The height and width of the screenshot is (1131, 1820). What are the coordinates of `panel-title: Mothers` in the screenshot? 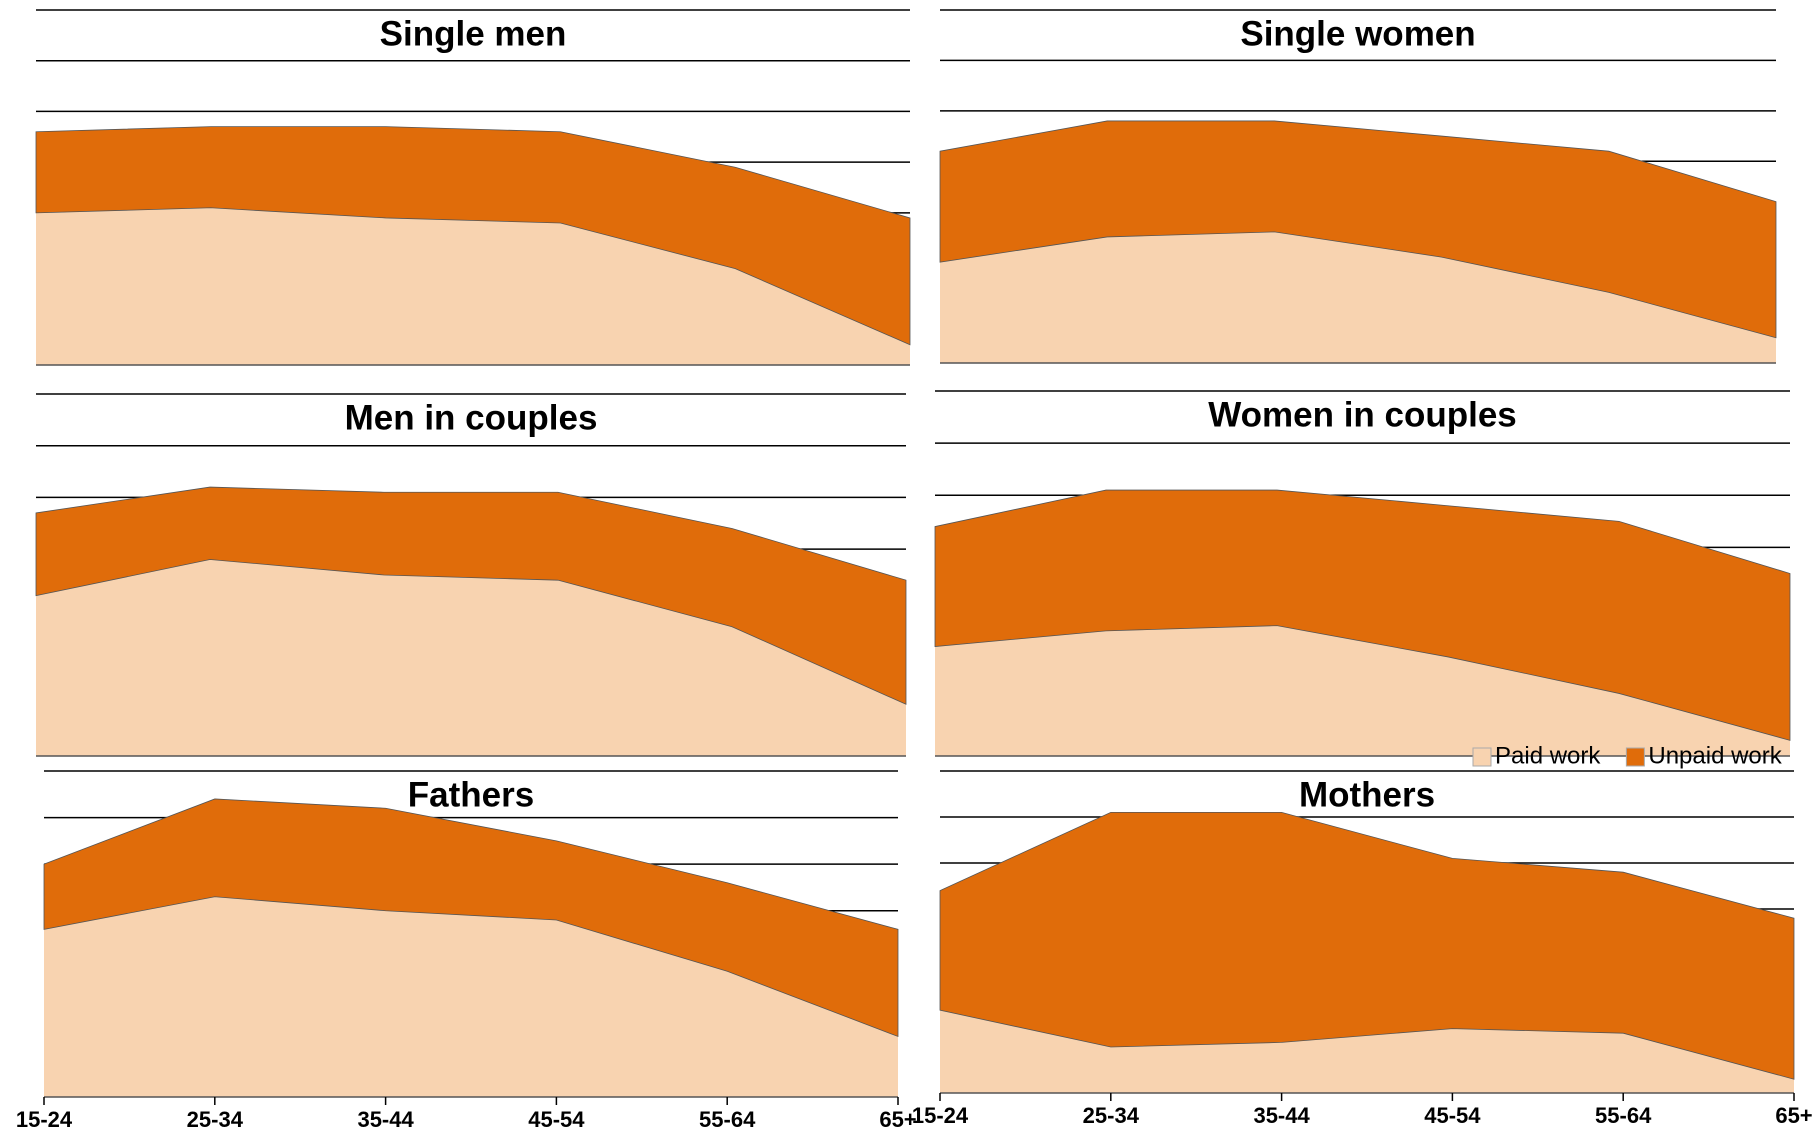 It's located at (1367, 794).